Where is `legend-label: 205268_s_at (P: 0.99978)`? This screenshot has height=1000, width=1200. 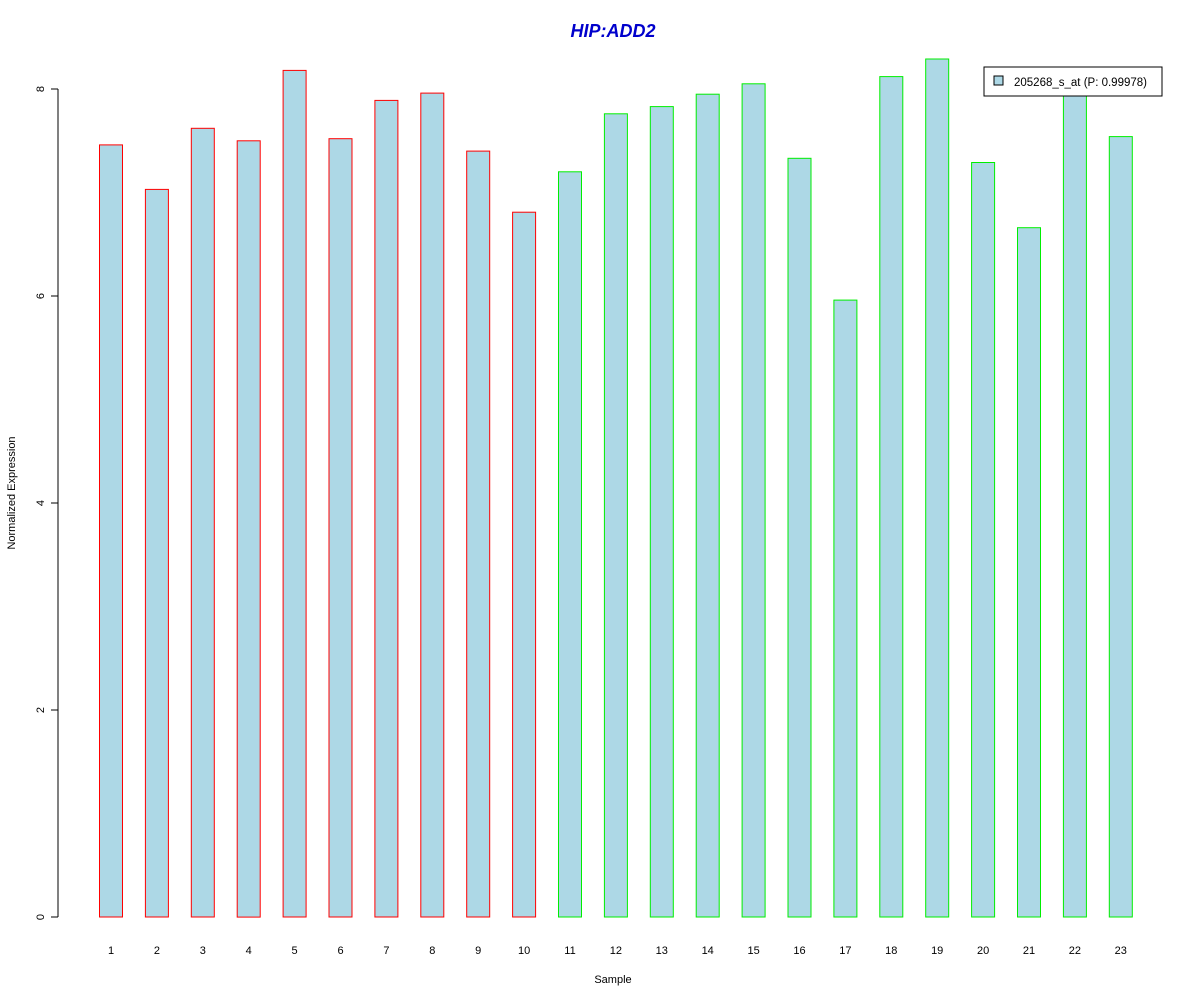 legend-label: 205268_s_at (P: 0.99978) is located at coordinates (1080, 83).